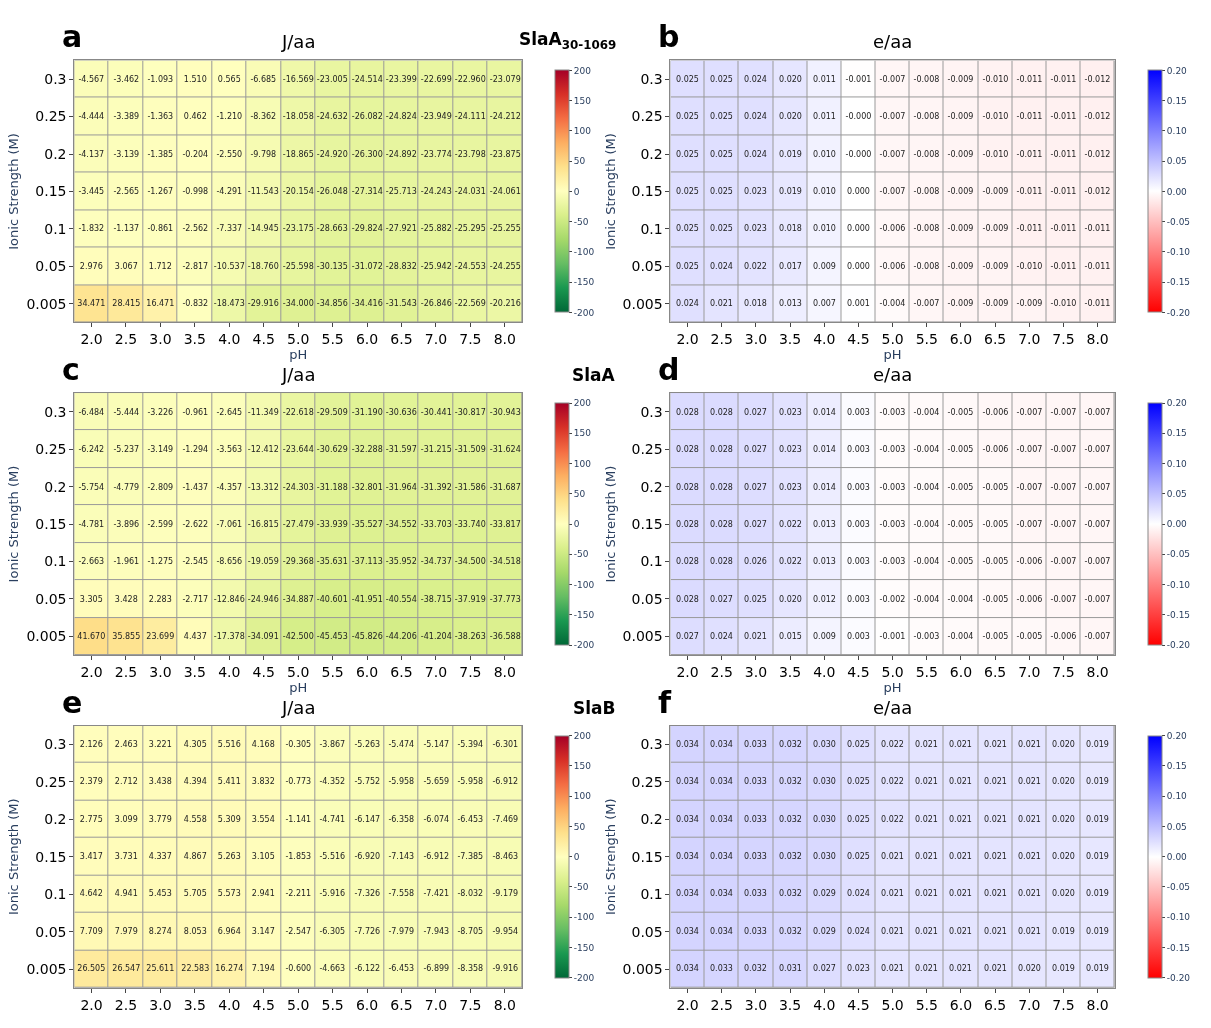 The image size is (1211, 1028). I want to click on data-label: -8.705, so click(470, 932).